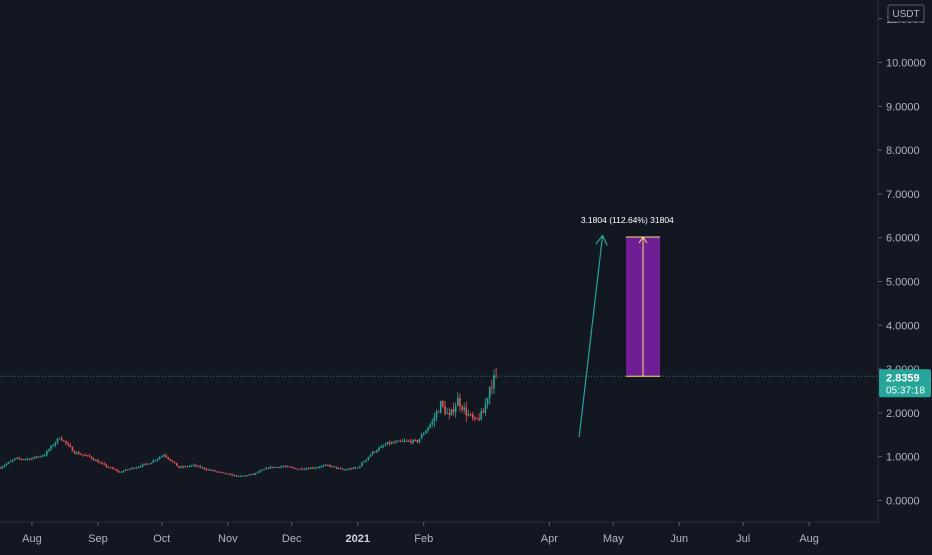 The height and width of the screenshot is (555, 932). Describe the element at coordinates (903, 414) in the screenshot. I see `price-tick-label: 2.0000` at that location.